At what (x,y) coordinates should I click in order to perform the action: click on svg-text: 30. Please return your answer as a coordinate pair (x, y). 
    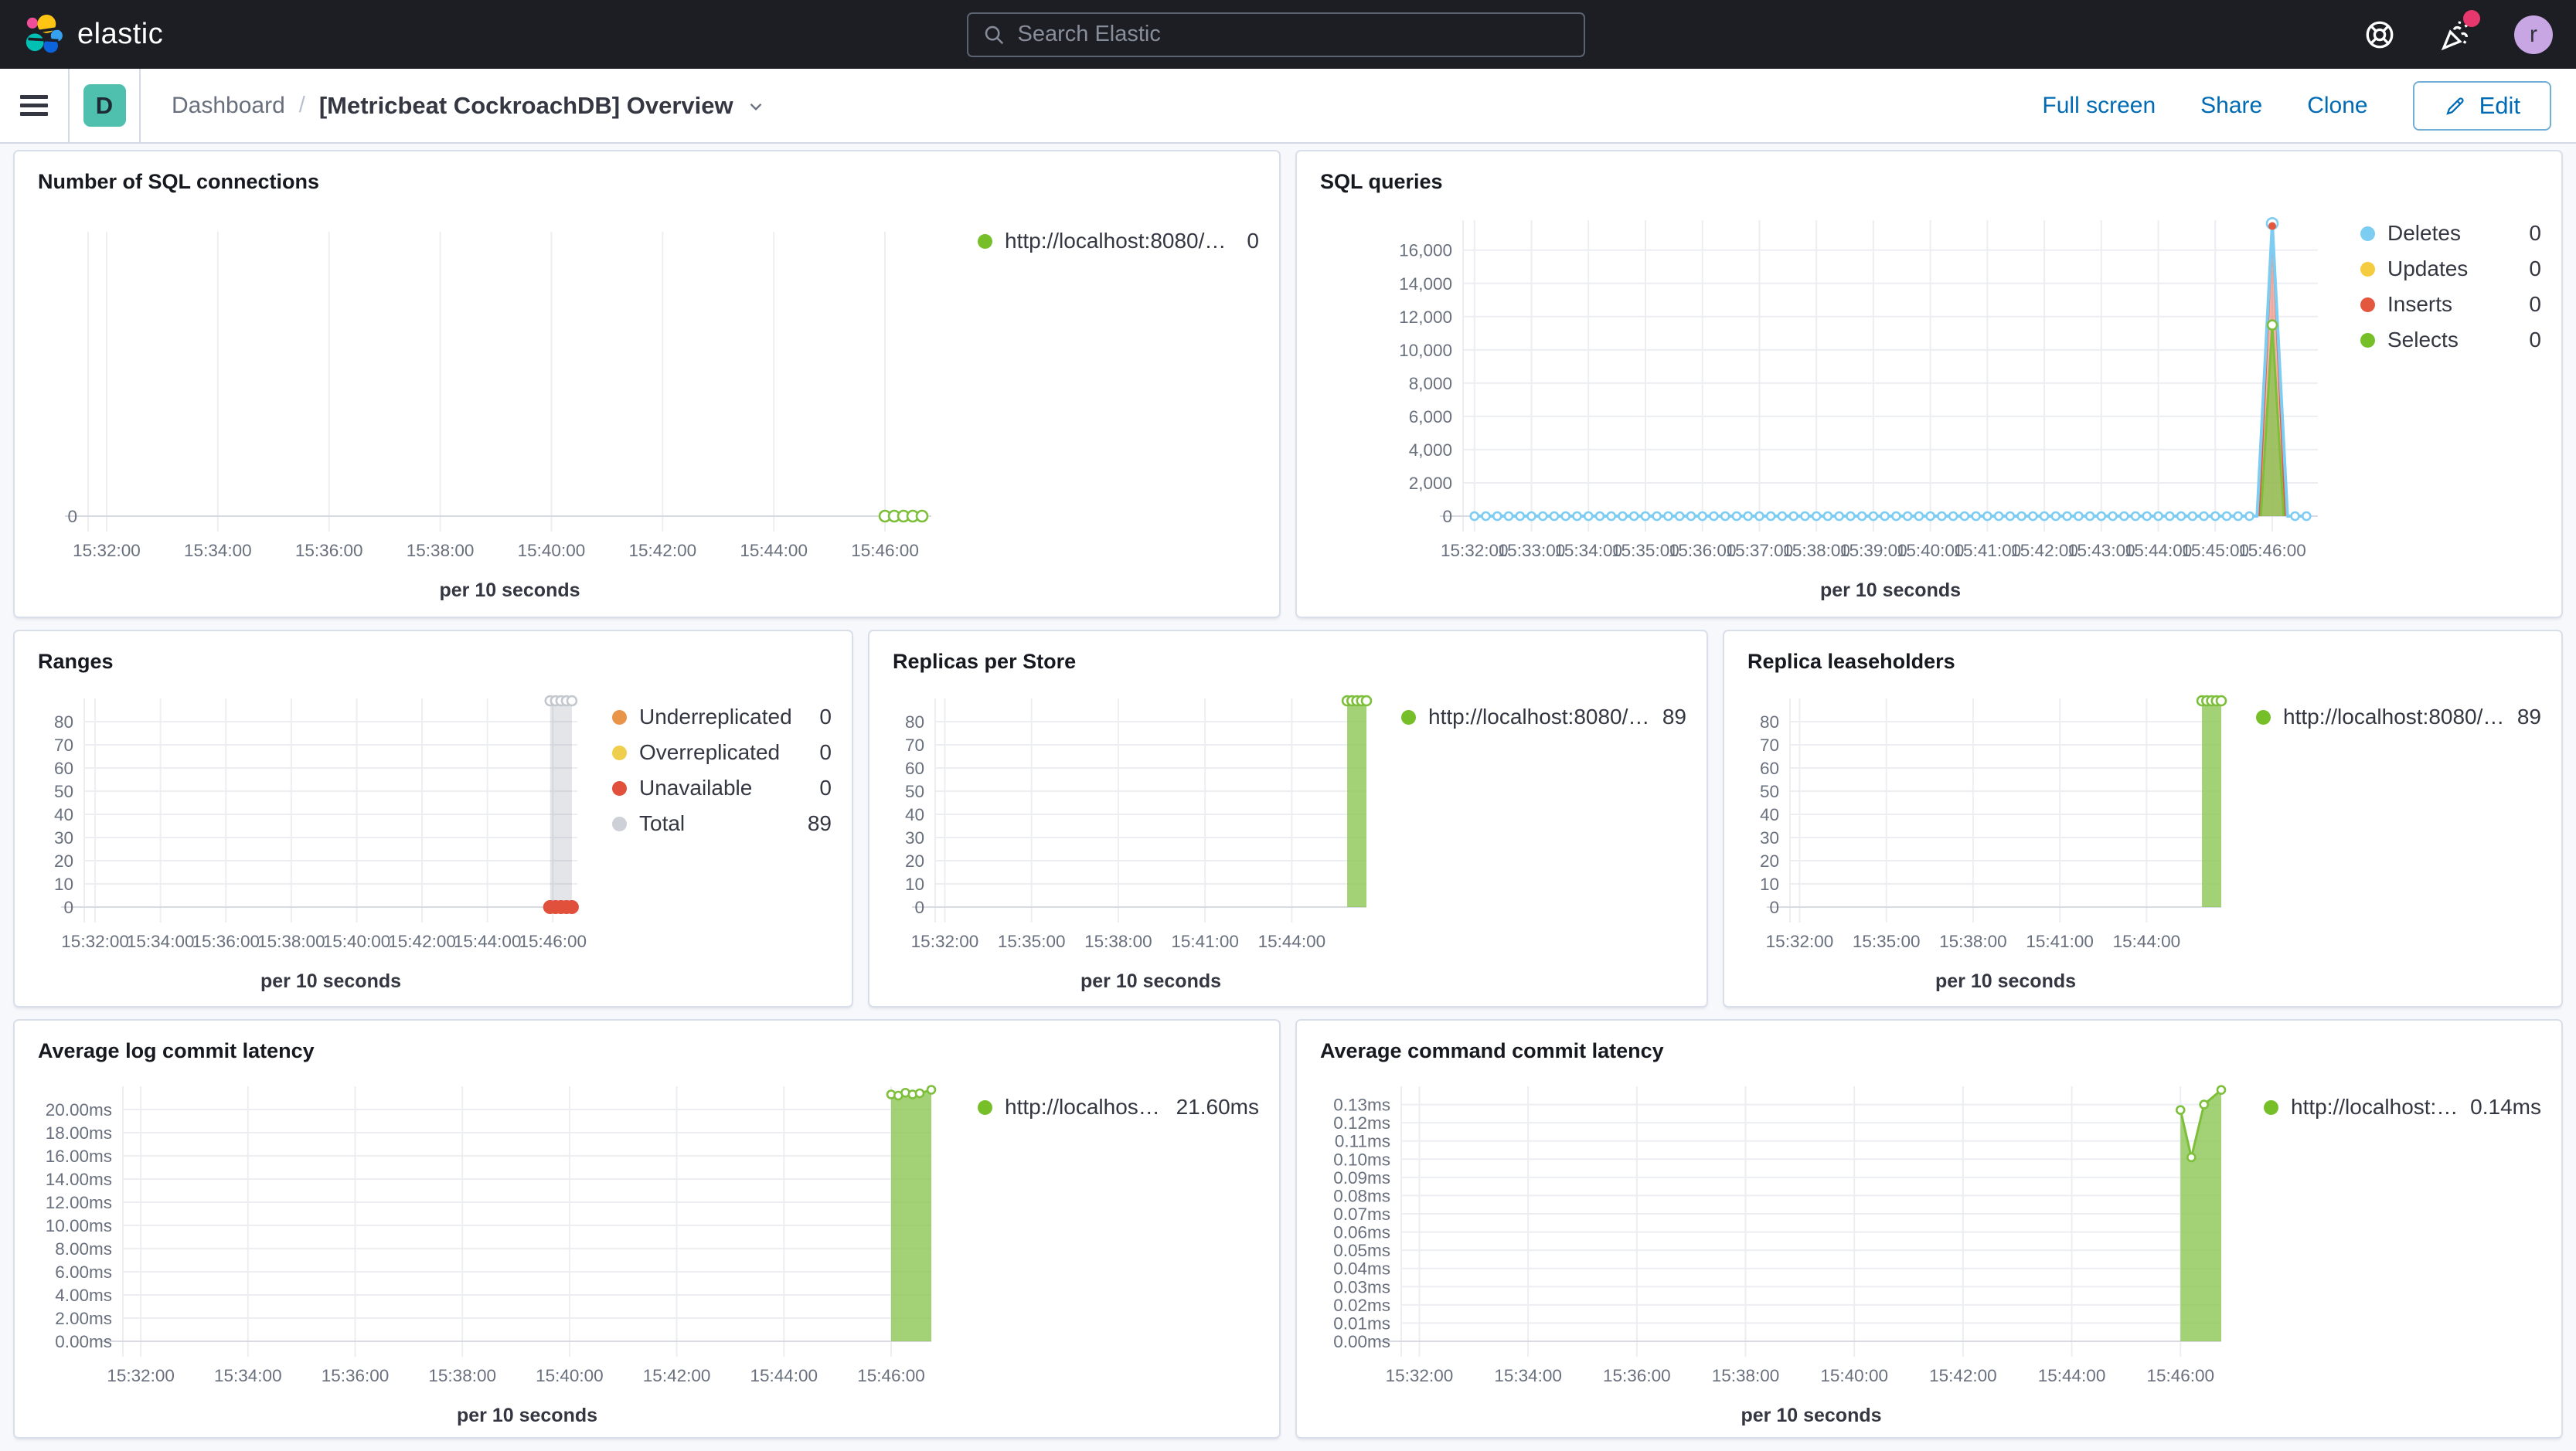
    Looking at the image, I should click on (915, 838).